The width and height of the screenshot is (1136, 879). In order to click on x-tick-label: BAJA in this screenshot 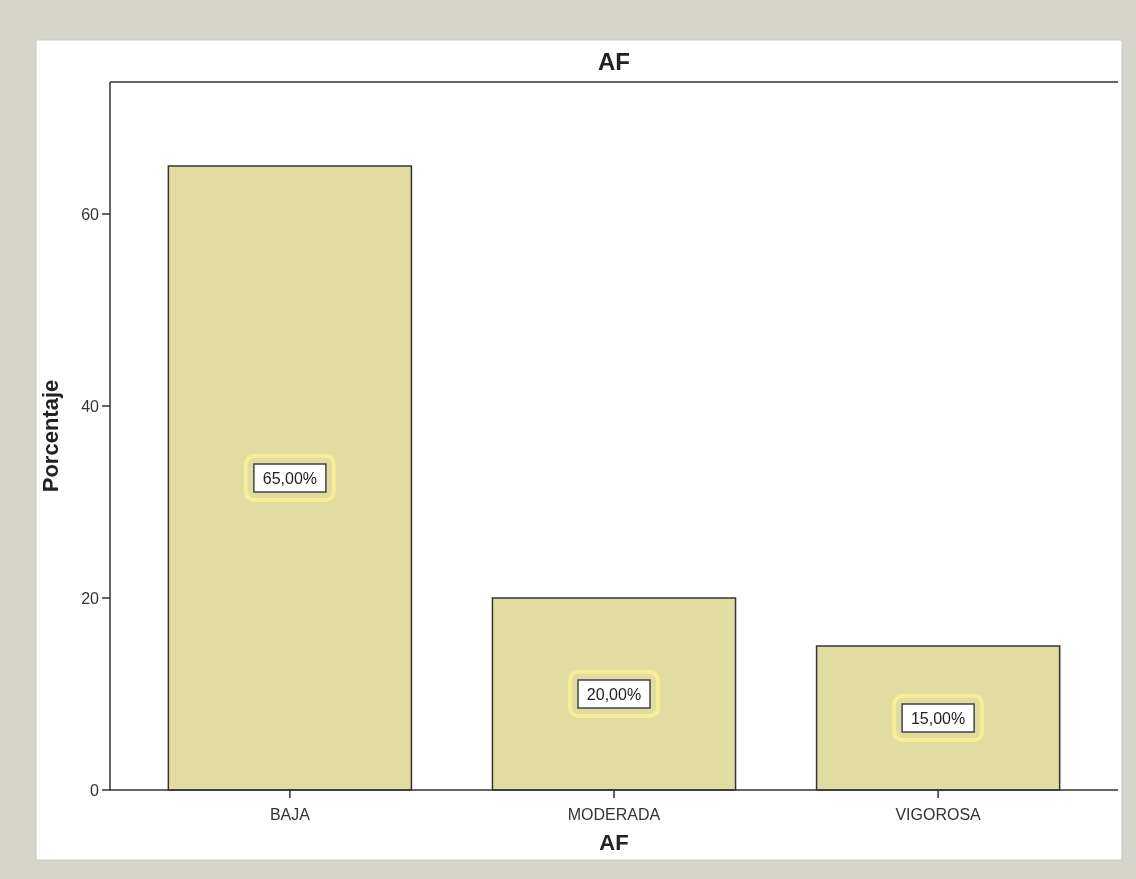, I will do `click(290, 814)`.